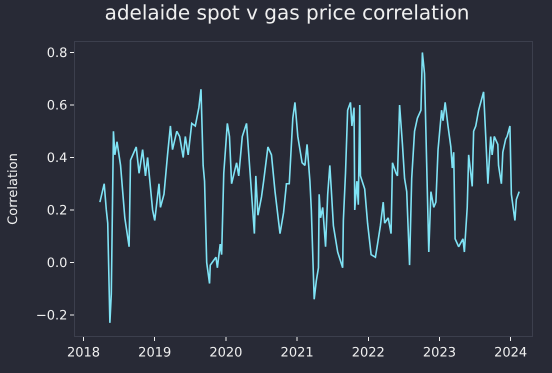 Image resolution: width=552 pixels, height=373 pixels. I want to click on x-tick-label: 2019, so click(155, 353).